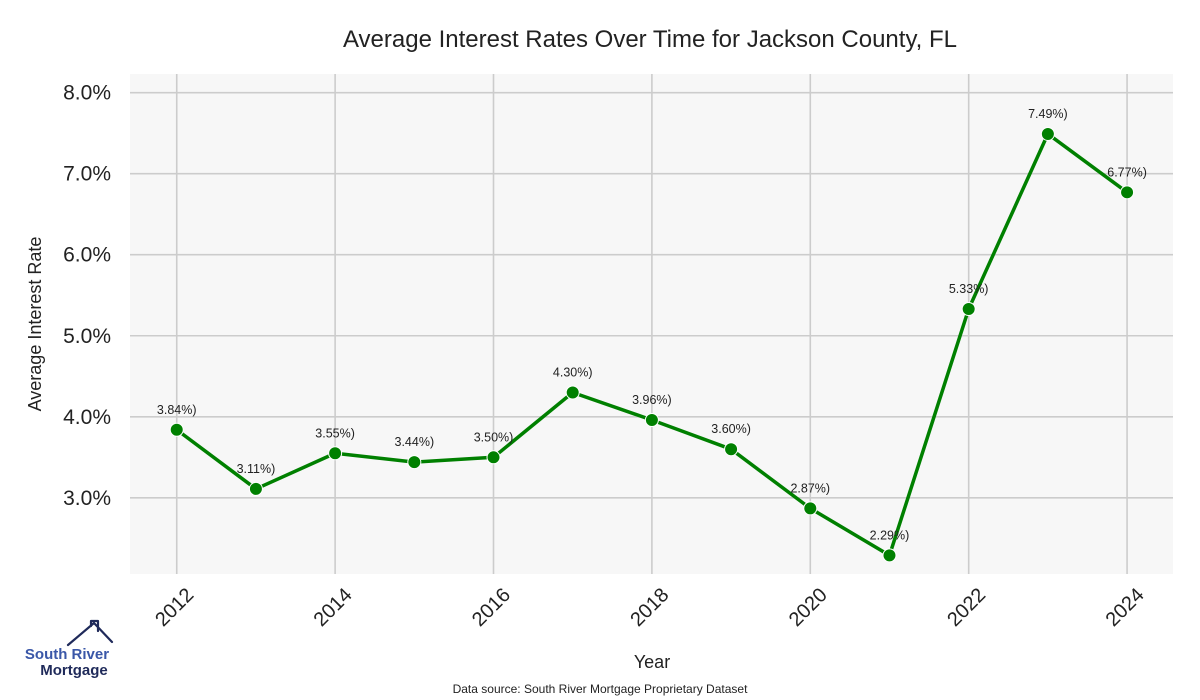  I want to click on data-label: 3.84%), so click(177, 410).